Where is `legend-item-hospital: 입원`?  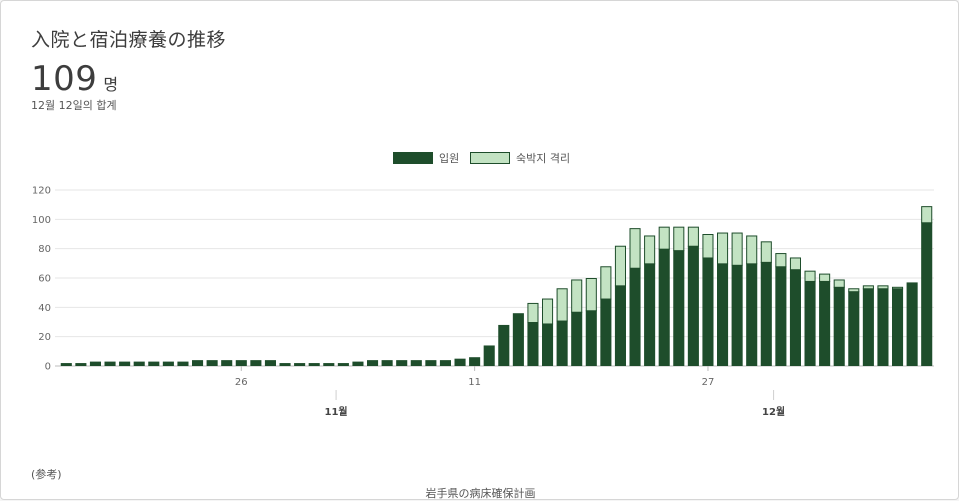
legend-item-hospital: 입원 is located at coordinates (426, 158).